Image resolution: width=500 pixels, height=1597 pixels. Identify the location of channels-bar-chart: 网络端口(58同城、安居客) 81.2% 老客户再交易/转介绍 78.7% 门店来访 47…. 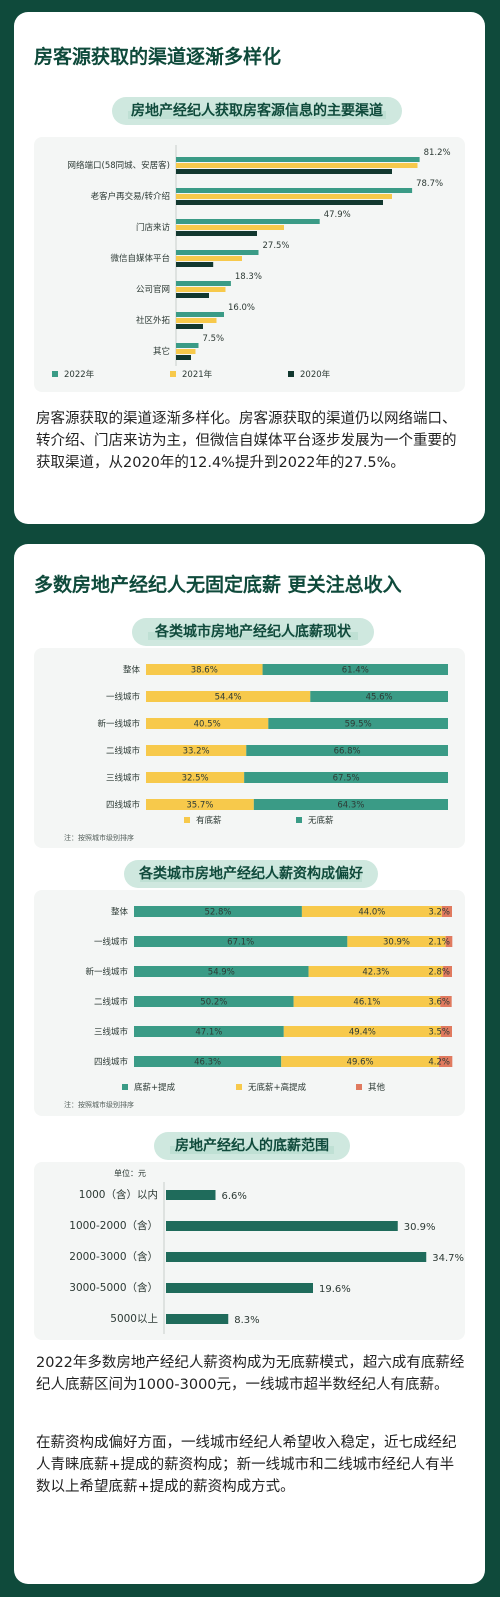
(251, 262).